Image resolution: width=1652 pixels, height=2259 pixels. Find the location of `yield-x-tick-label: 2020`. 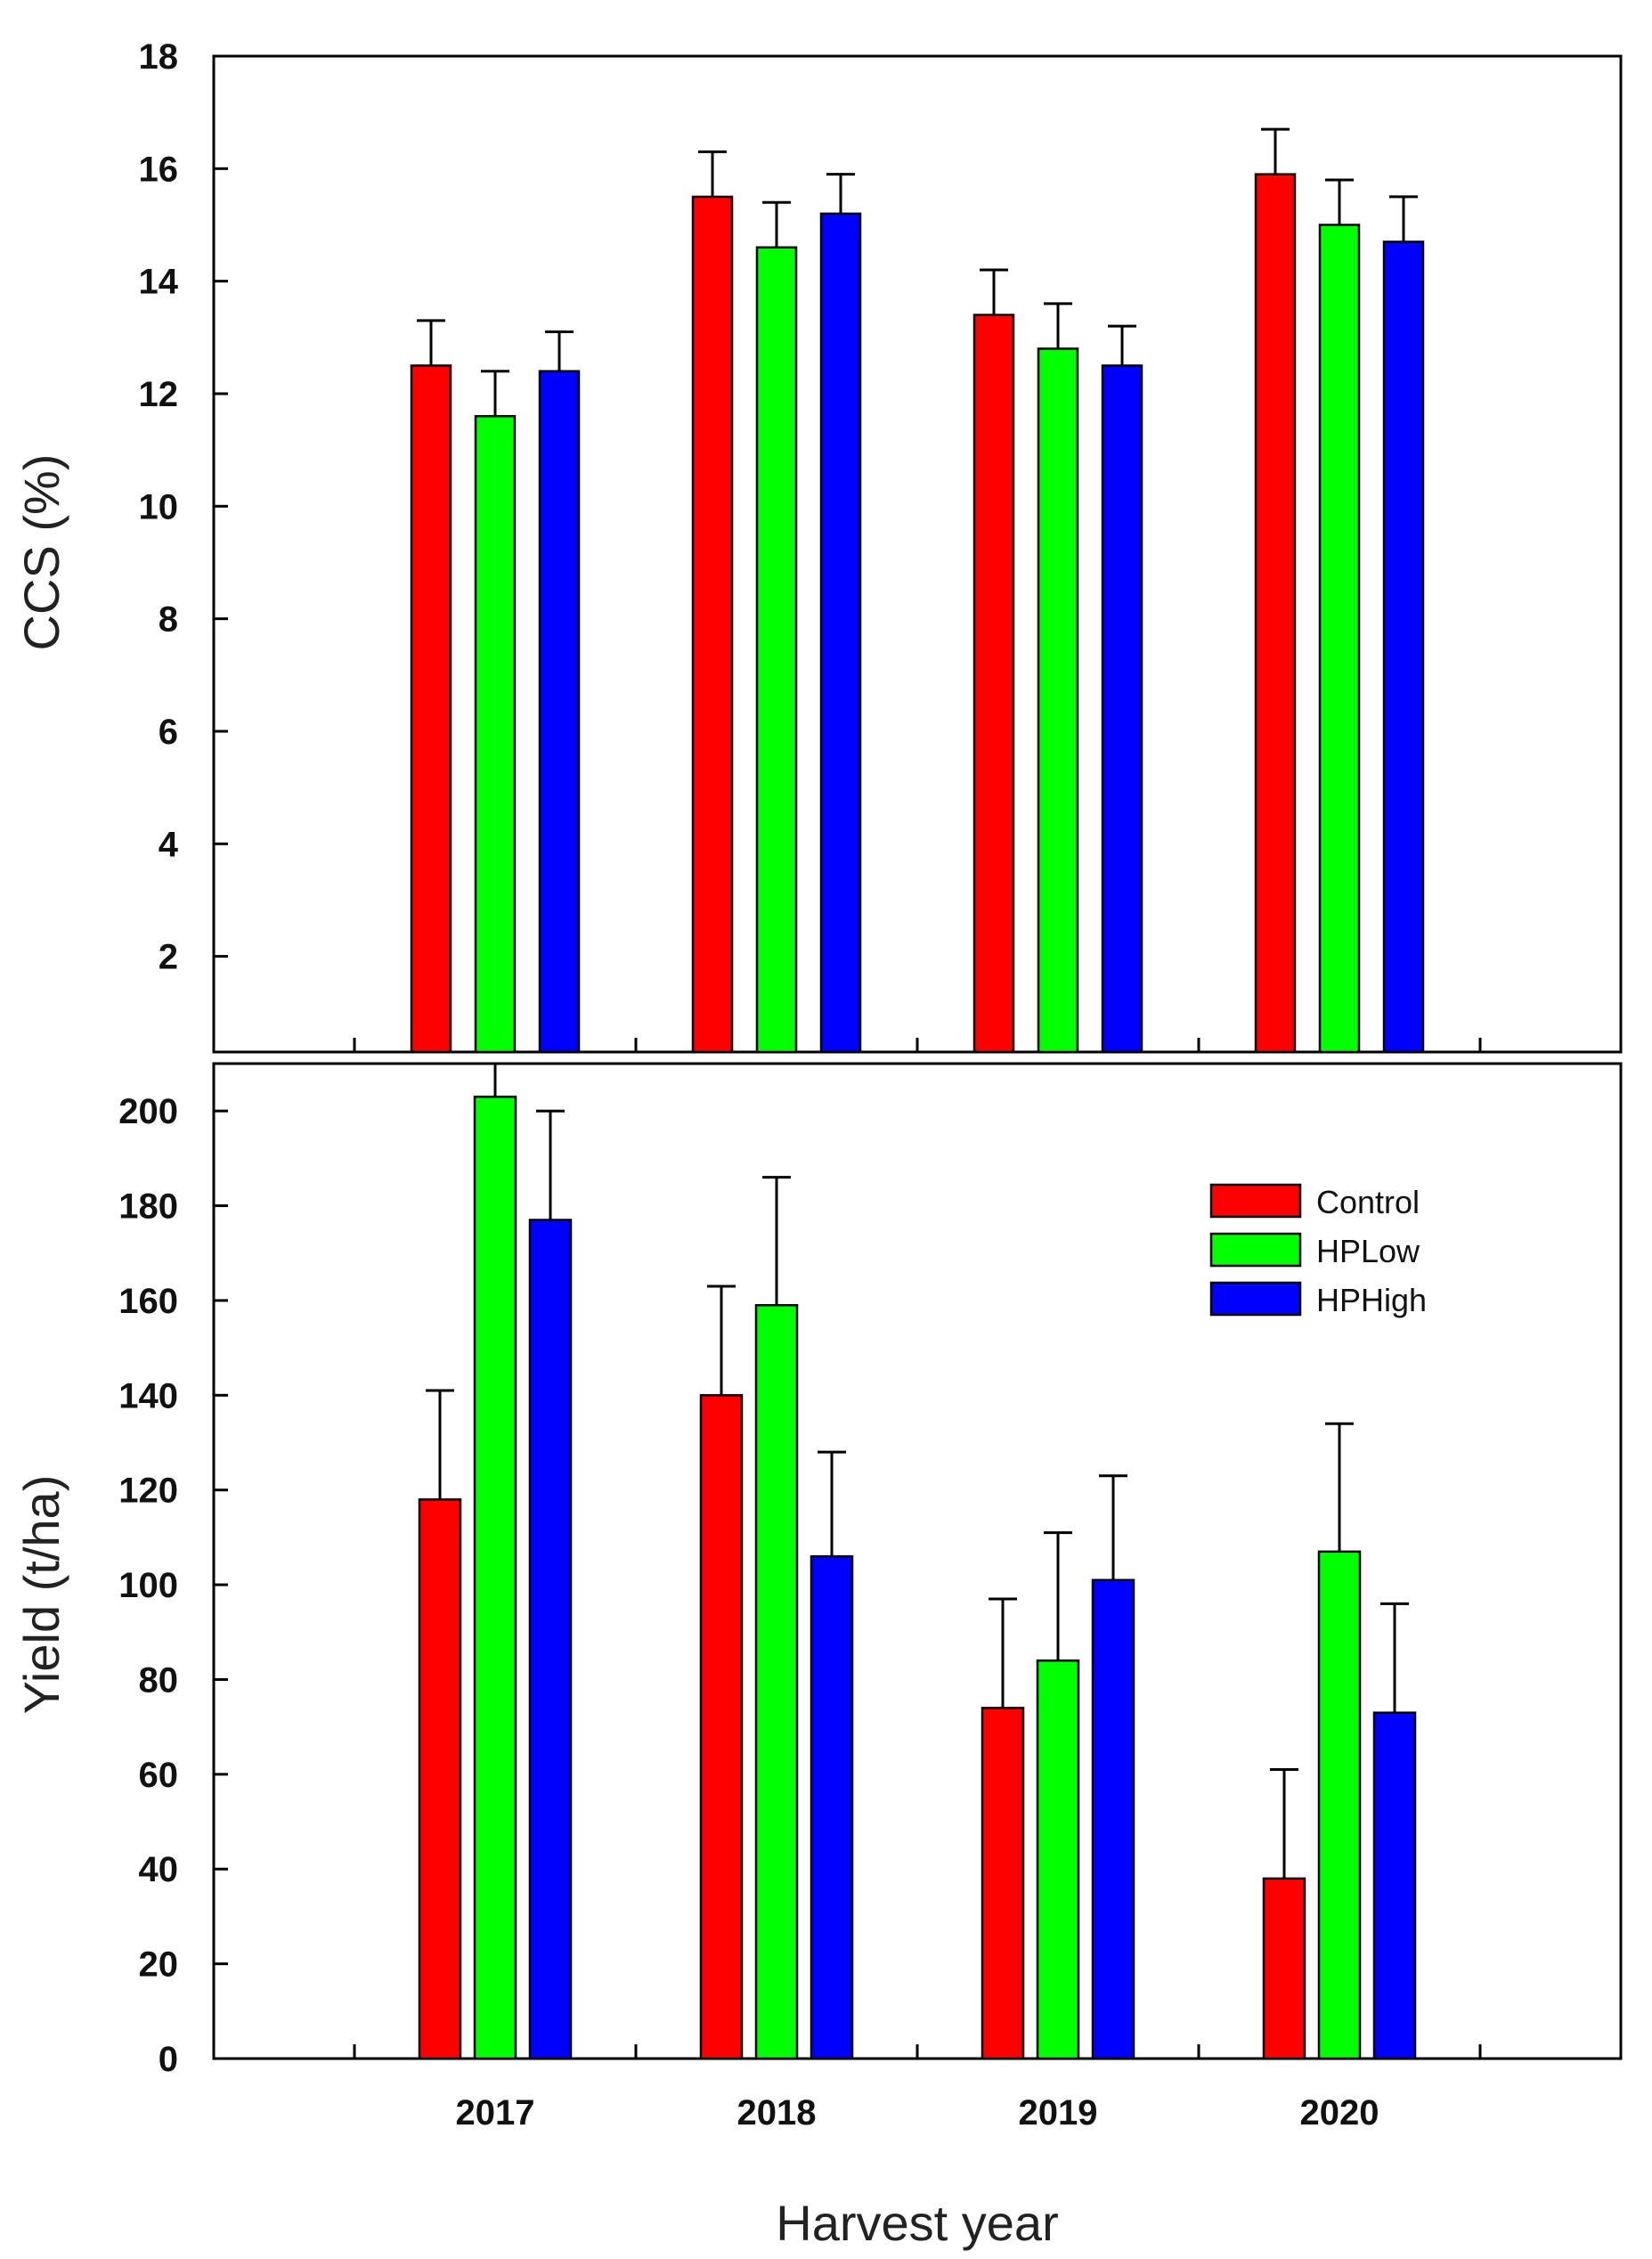

yield-x-tick-label: 2020 is located at coordinates (1339, 2113).